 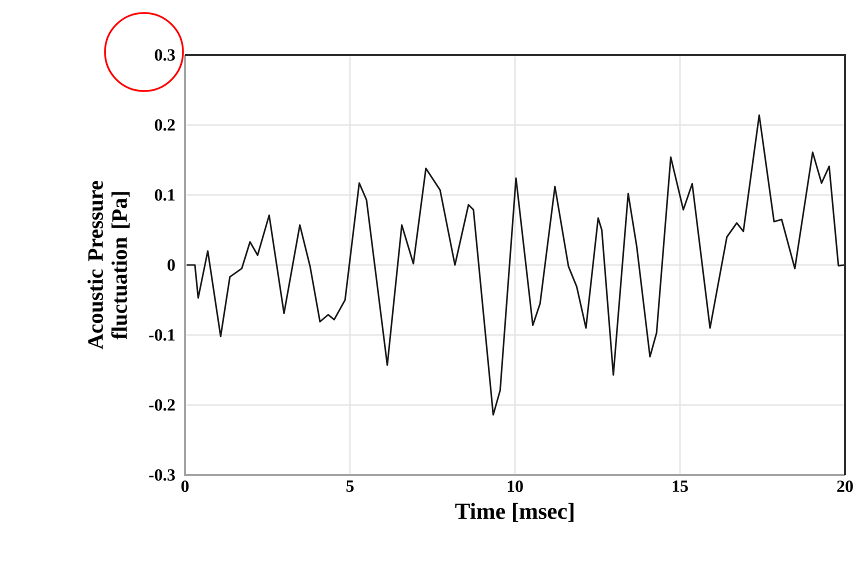 What do you see at coordinates (171, 265) in the screenshot?
I see `y-tick-label: 0` at bounding box center [171, 265].